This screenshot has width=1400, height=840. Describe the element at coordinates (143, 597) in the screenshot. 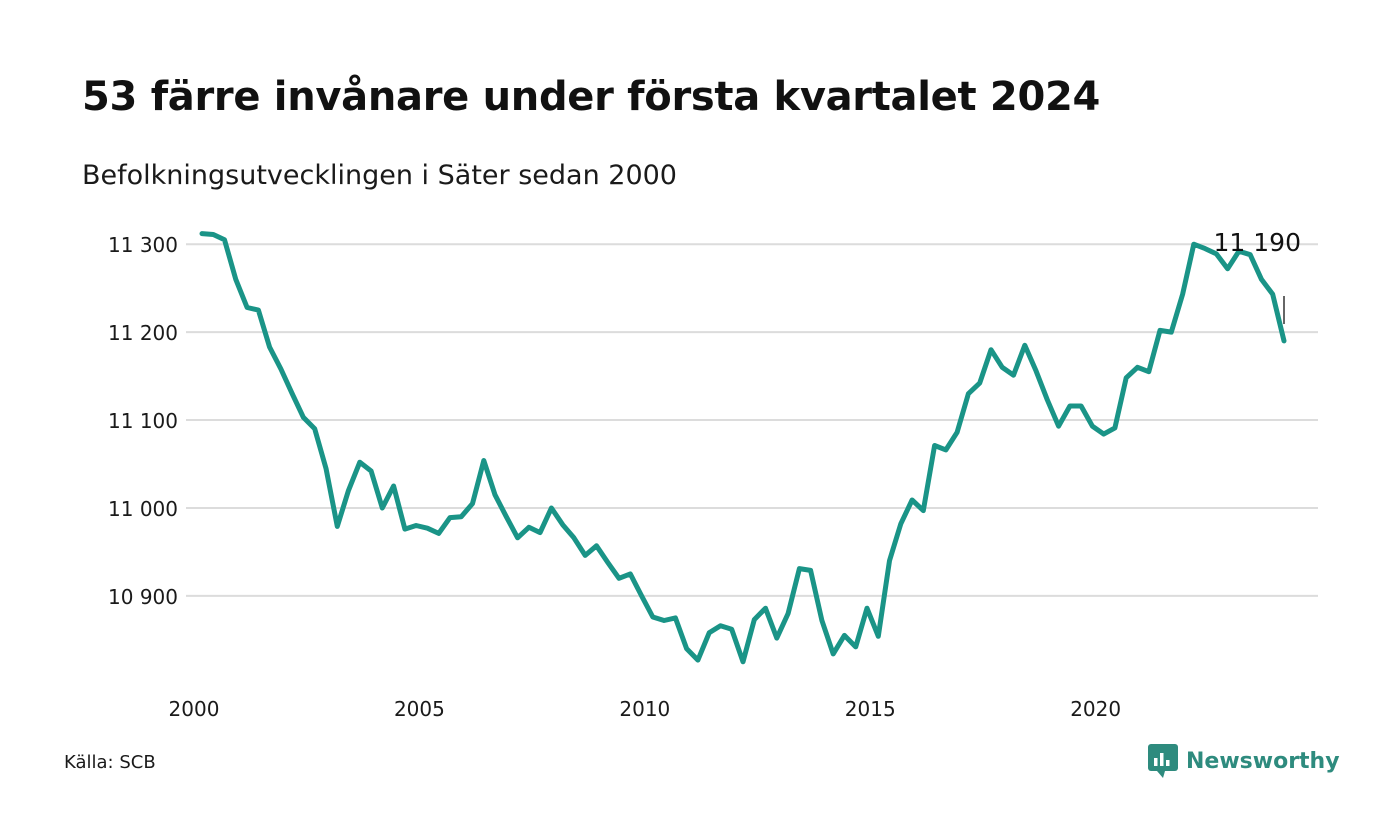

I see `y-tick-label: 10 900` at that location.